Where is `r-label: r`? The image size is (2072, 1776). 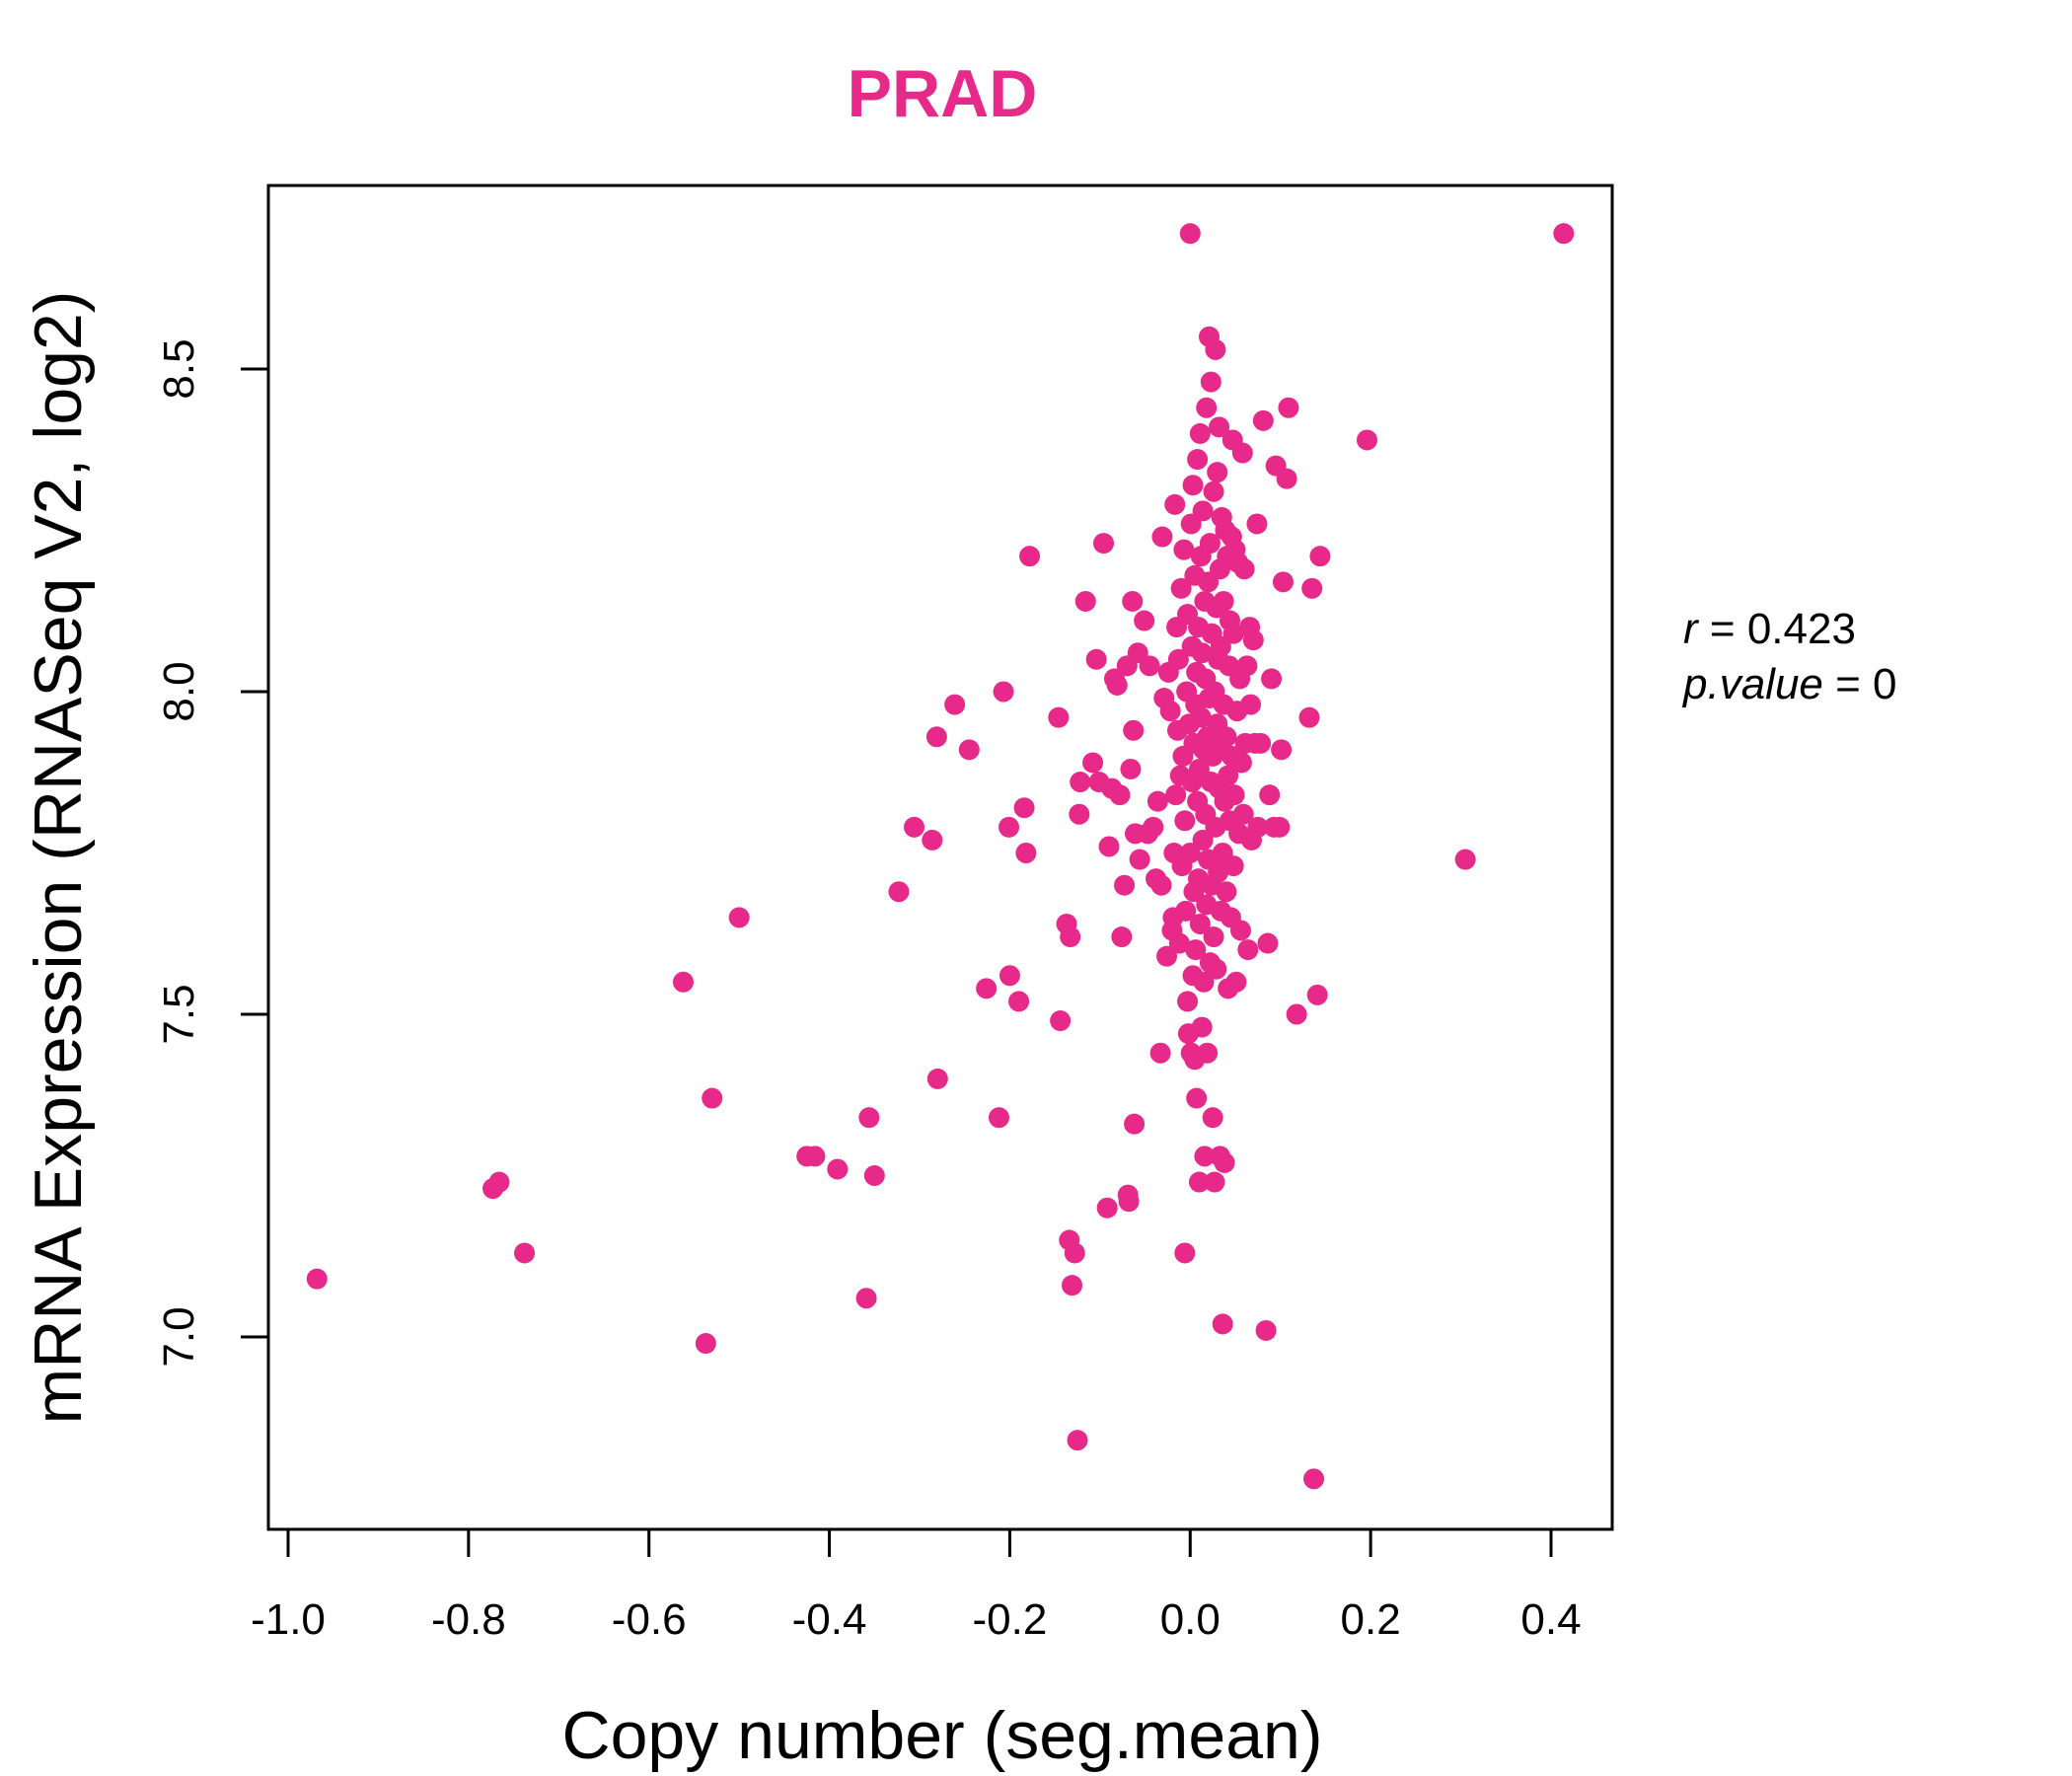 r-label: r is located at coordinates (1692, 629).